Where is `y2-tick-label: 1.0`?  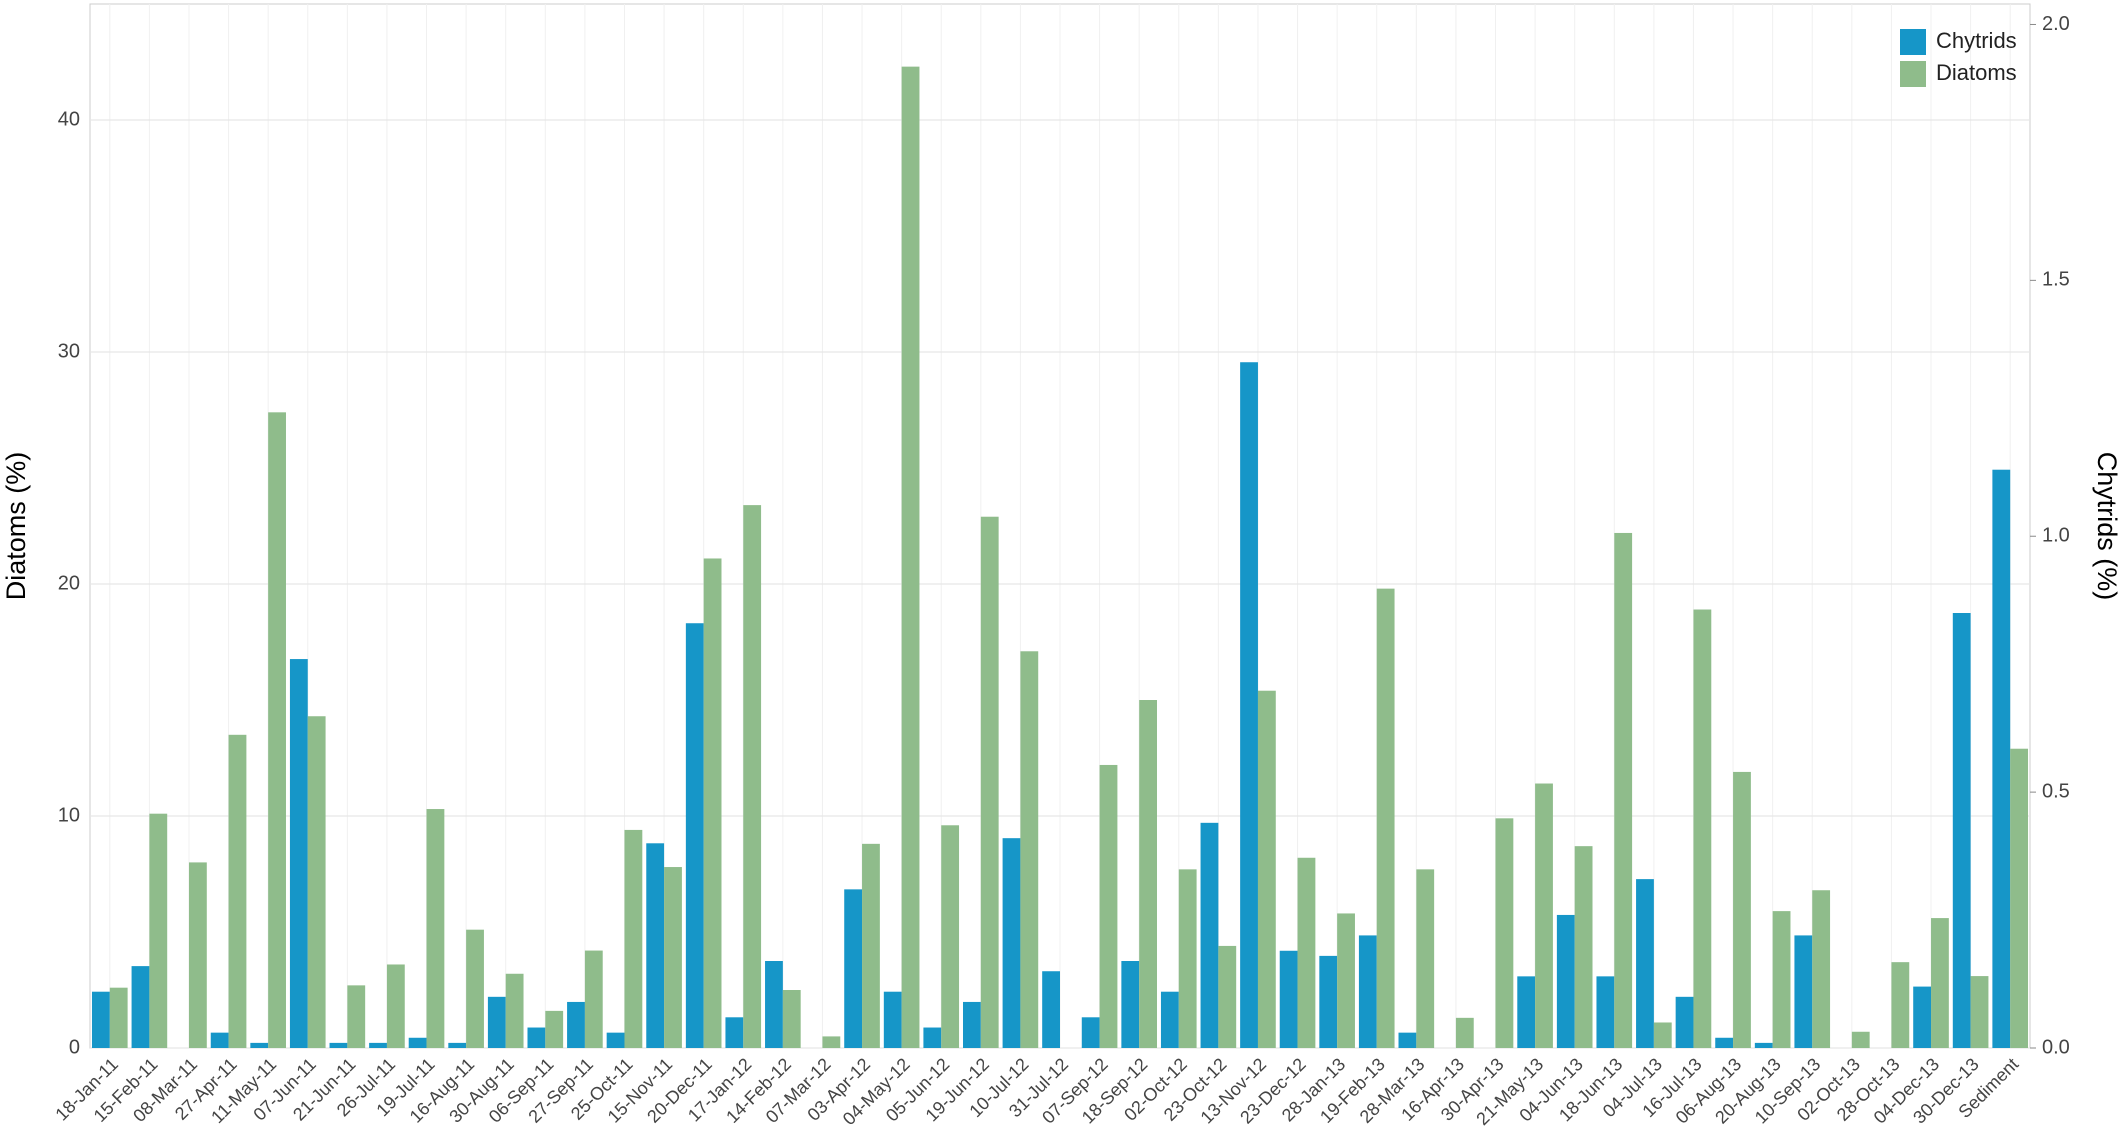 y2-tick-label: 1.0 is located at coordinates (2056, 536).